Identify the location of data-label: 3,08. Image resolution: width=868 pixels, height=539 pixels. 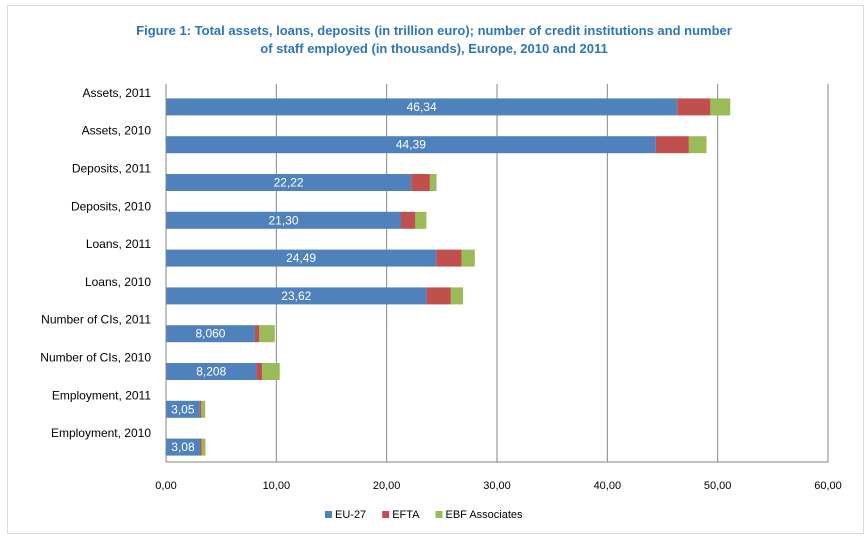
(183, 447).